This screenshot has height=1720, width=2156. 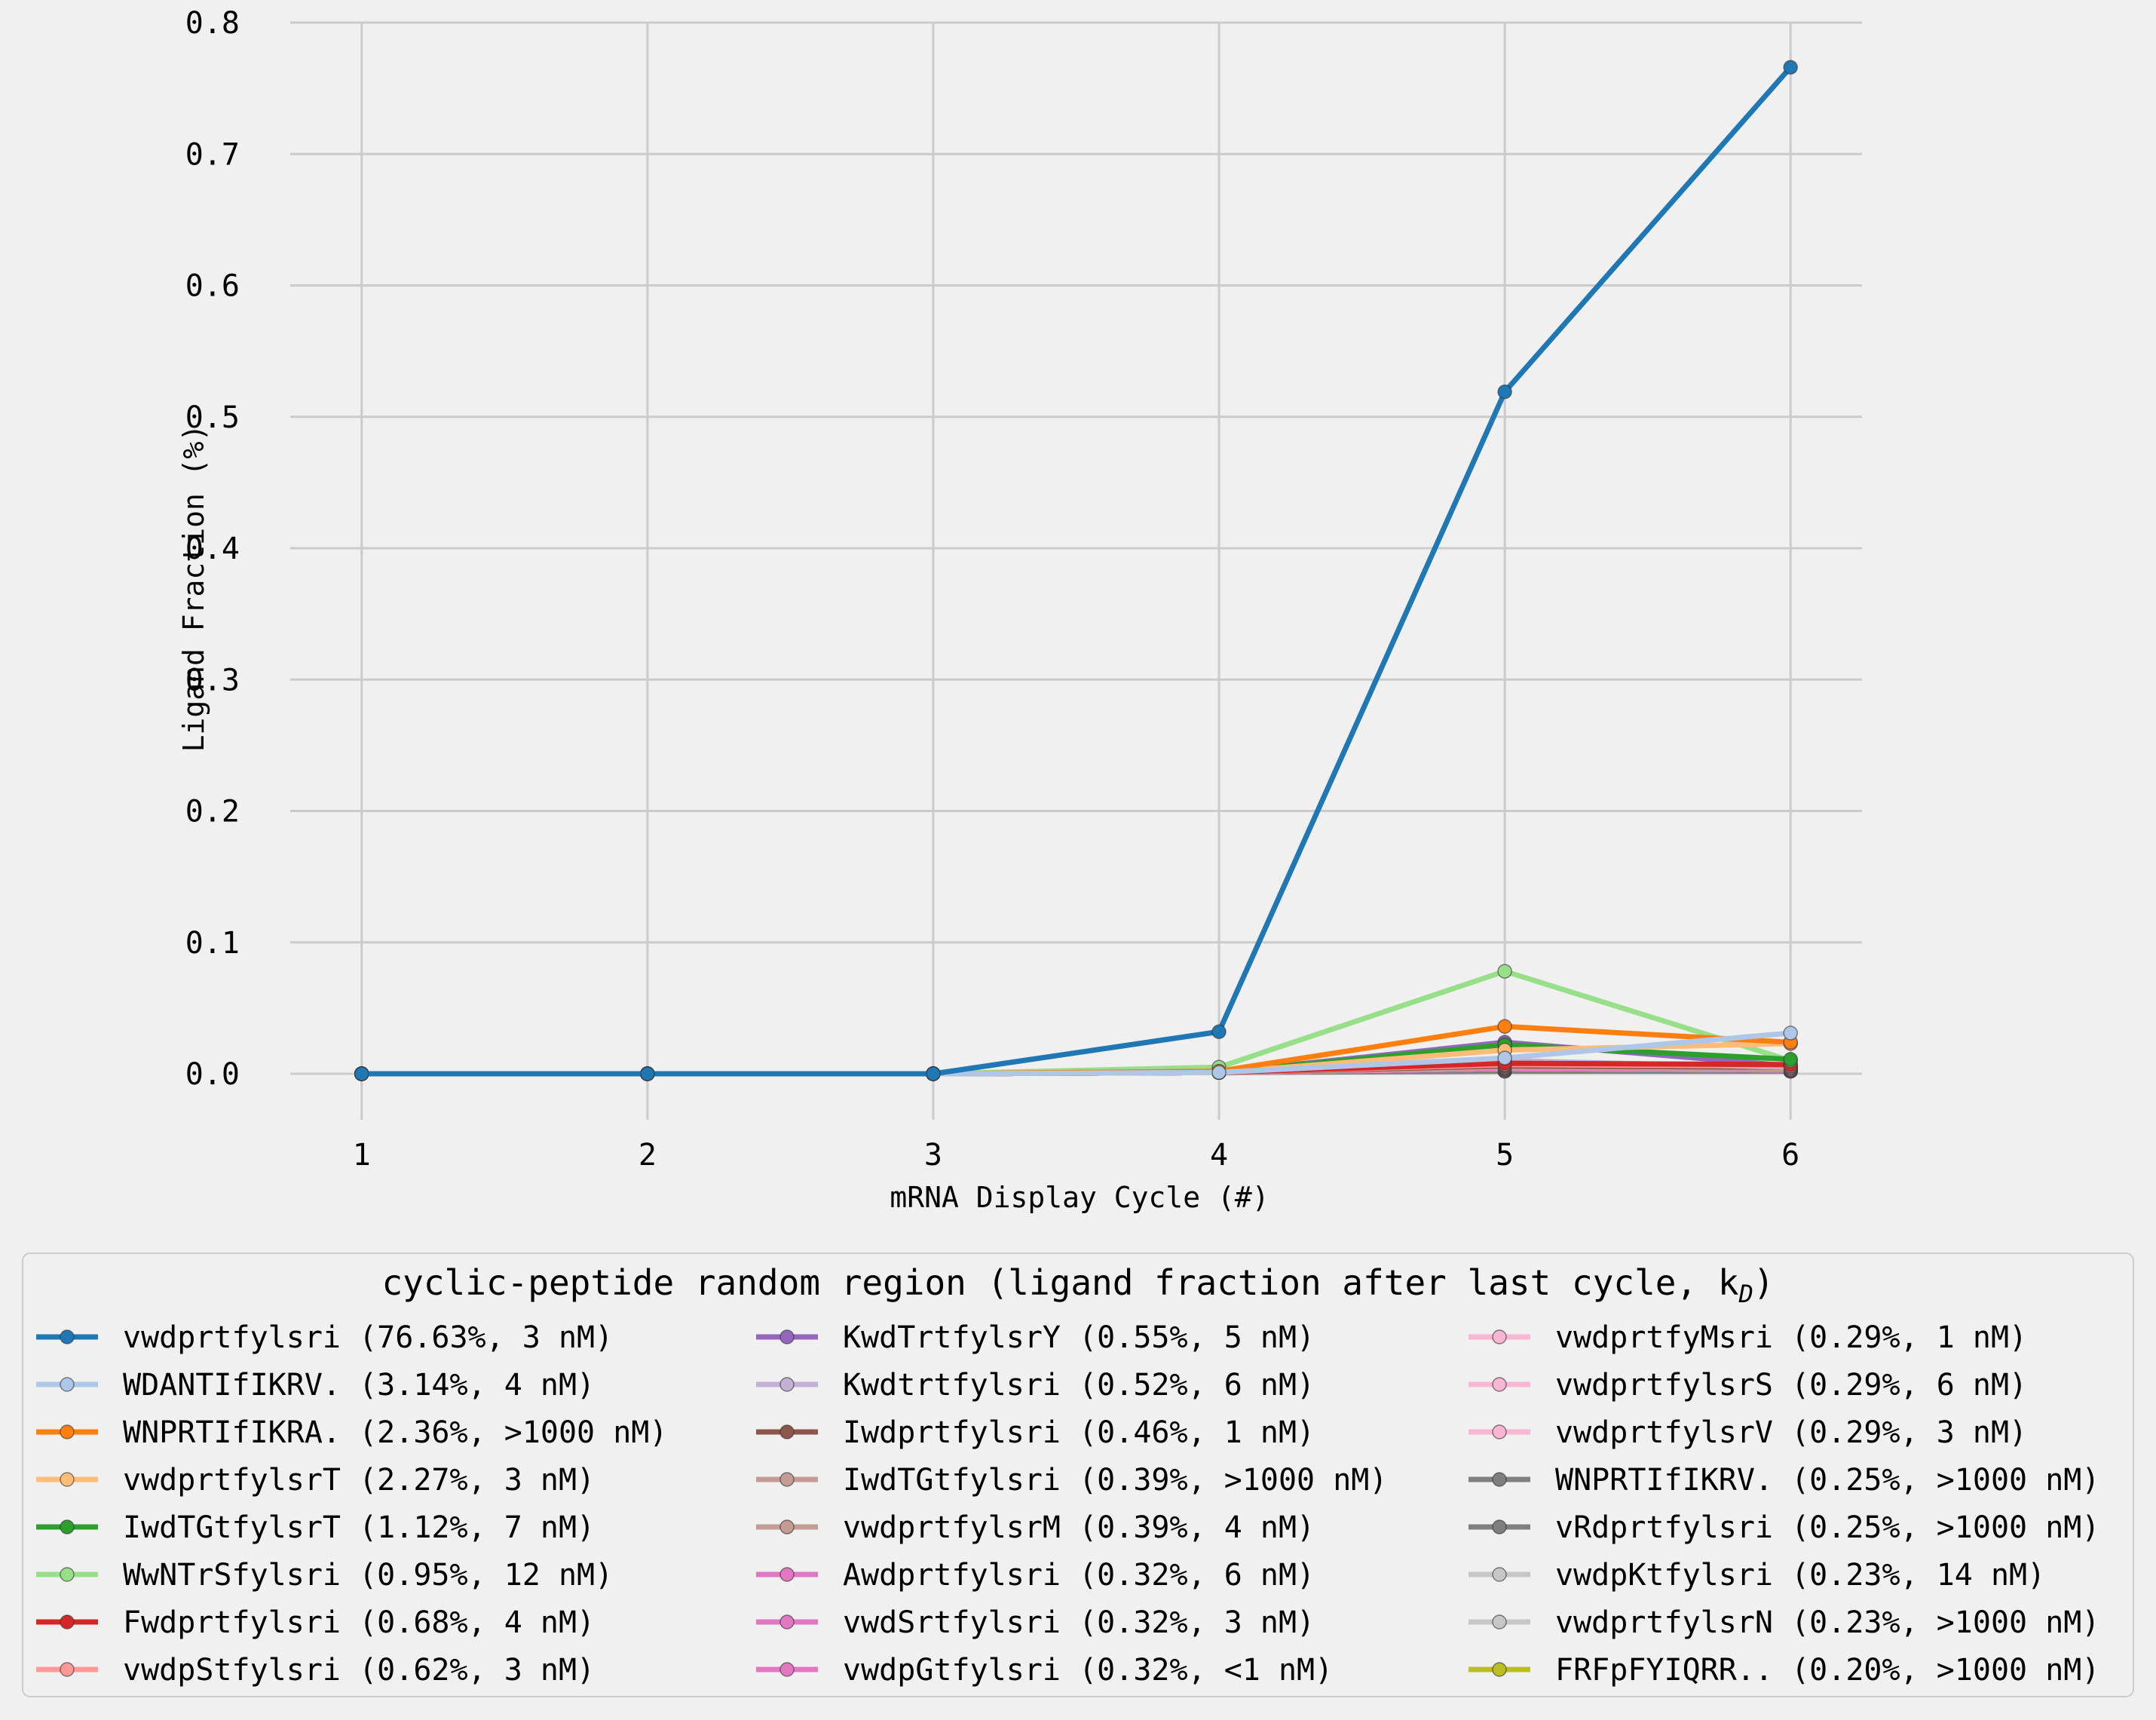 What do you see at coordinates (1076, 1155) in the screenshot?
I see `x-tick-labels: 1 2 3 4 5 6` at bounding box center [1076, 1155].